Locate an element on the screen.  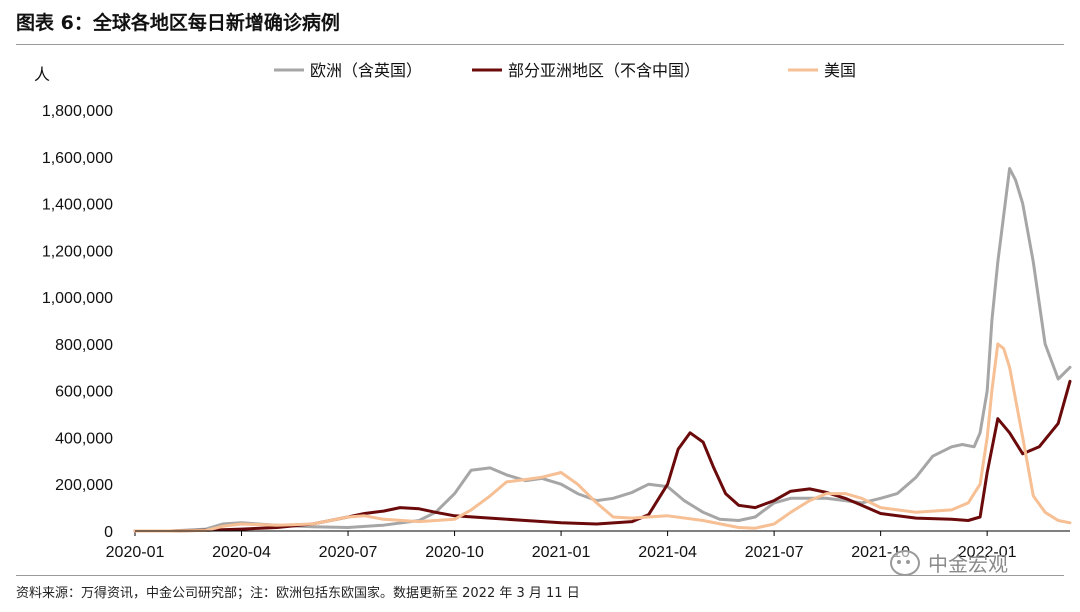
y-tick-label: 1,400,000 is located at coordinates (77, 205).